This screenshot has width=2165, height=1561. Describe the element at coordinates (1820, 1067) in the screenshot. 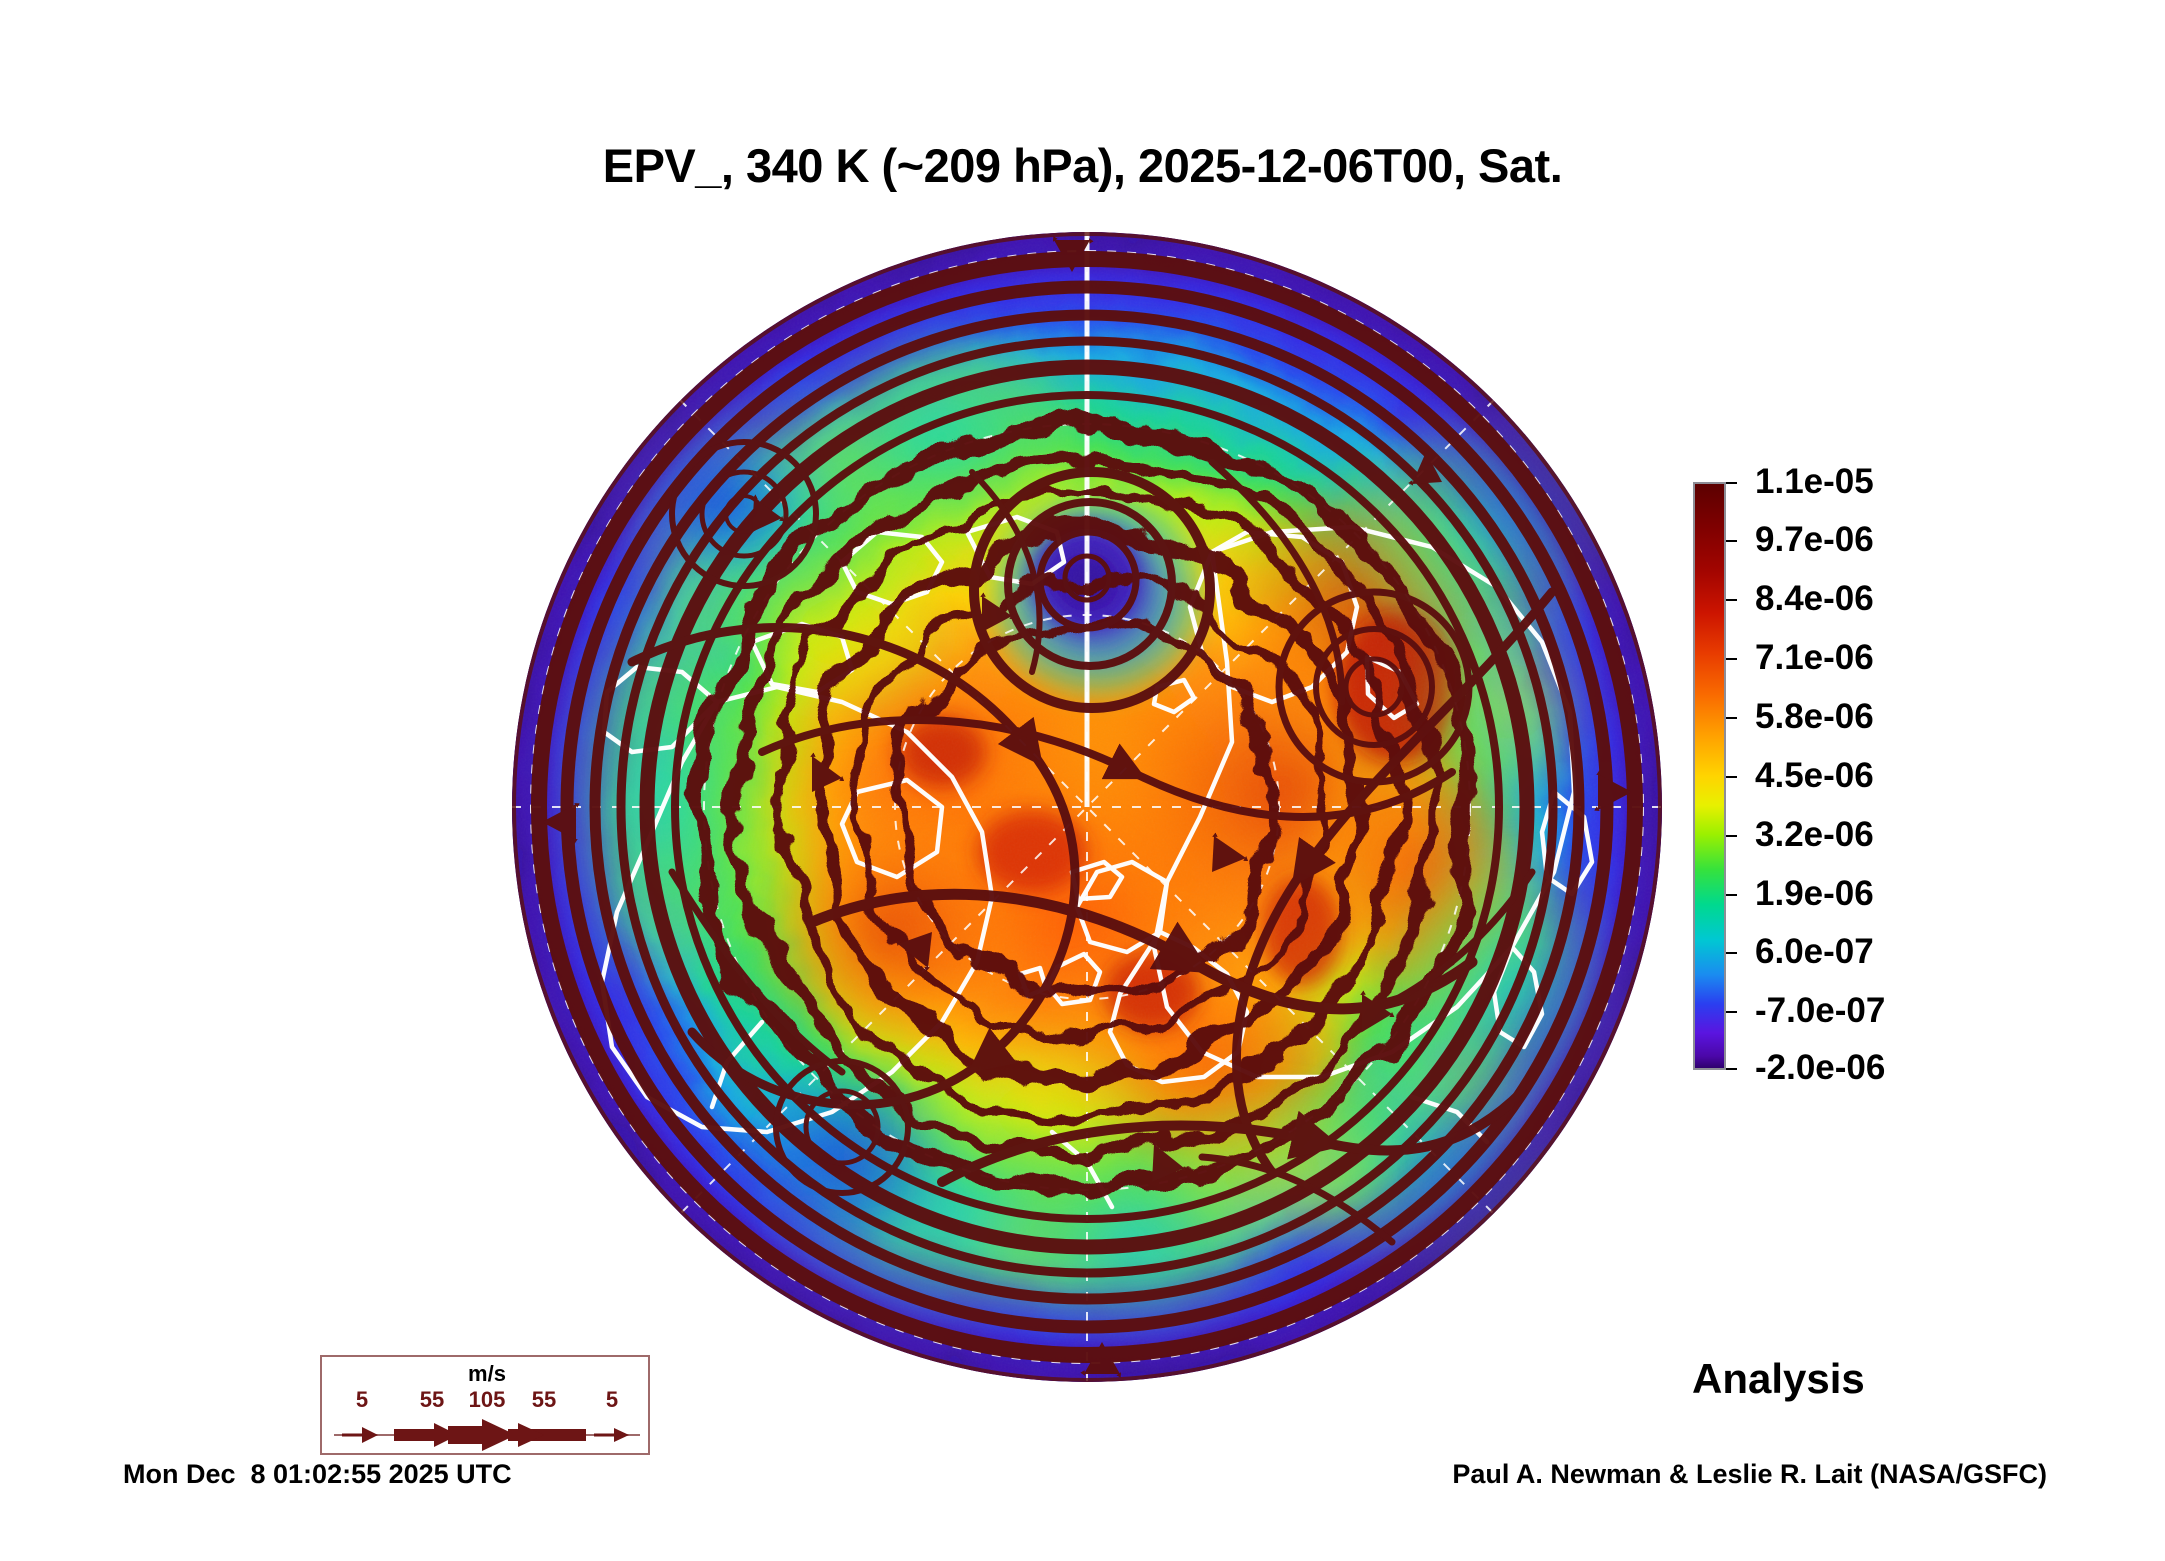

I see `colorbar-label: -2.0e-06` at that location.